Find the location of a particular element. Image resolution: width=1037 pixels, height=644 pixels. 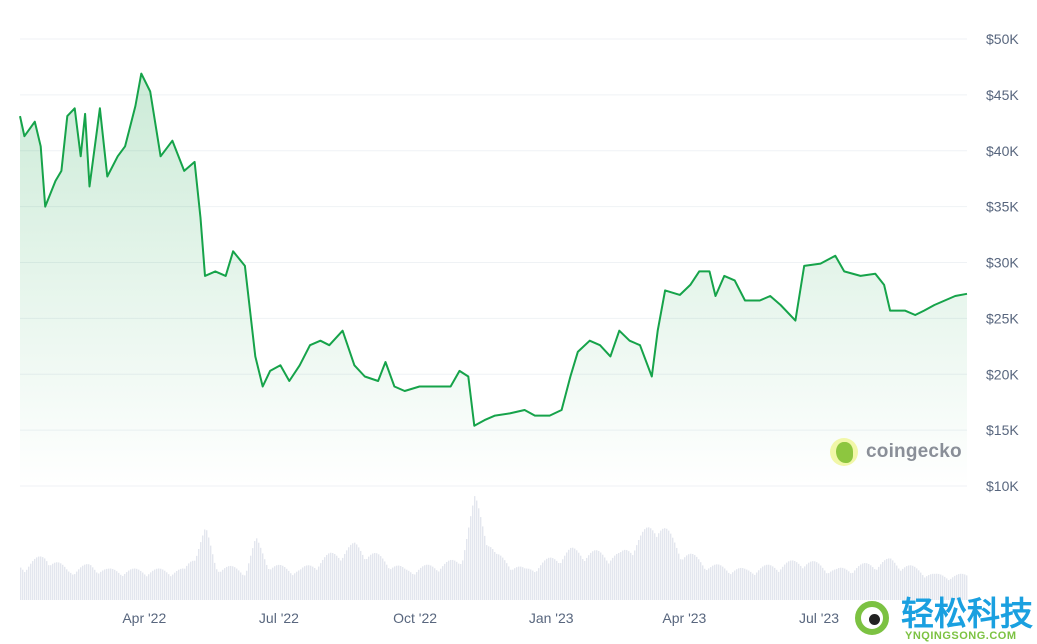

x-tick-label: Jul '22 is located at coordinates (279, 618).